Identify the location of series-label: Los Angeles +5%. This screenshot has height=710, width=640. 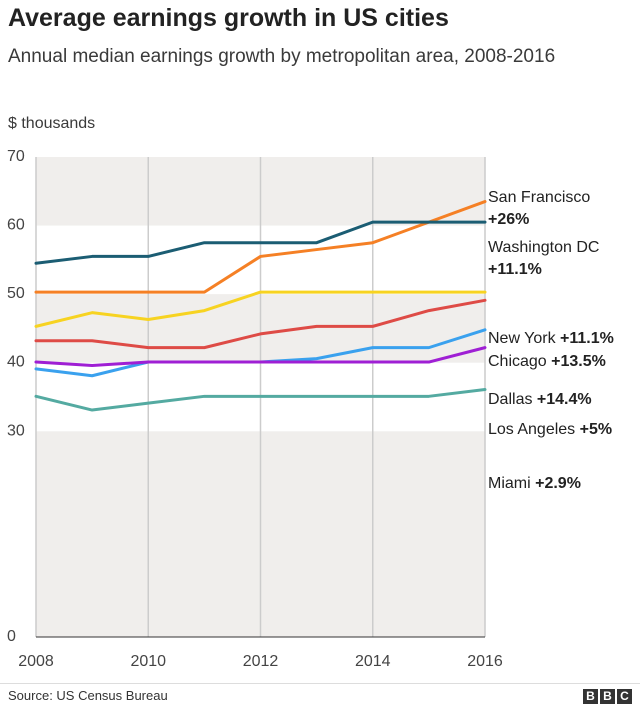
(550, 429).